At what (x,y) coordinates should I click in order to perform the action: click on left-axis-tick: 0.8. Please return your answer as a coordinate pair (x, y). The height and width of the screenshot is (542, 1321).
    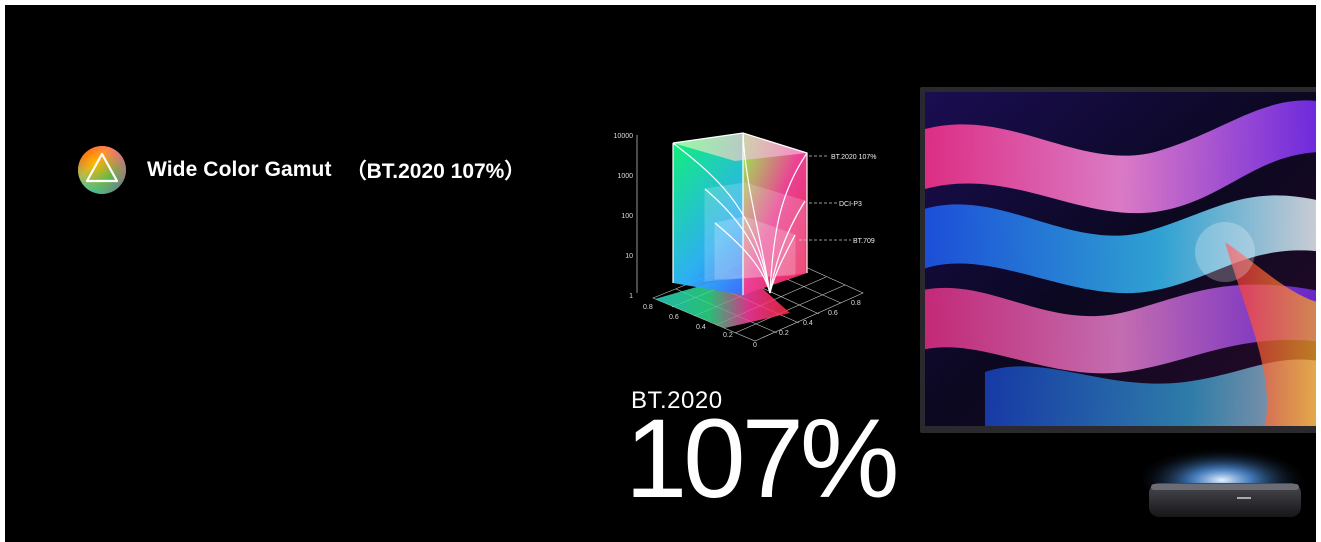
    Looking at the image, I should click on (648, 307).